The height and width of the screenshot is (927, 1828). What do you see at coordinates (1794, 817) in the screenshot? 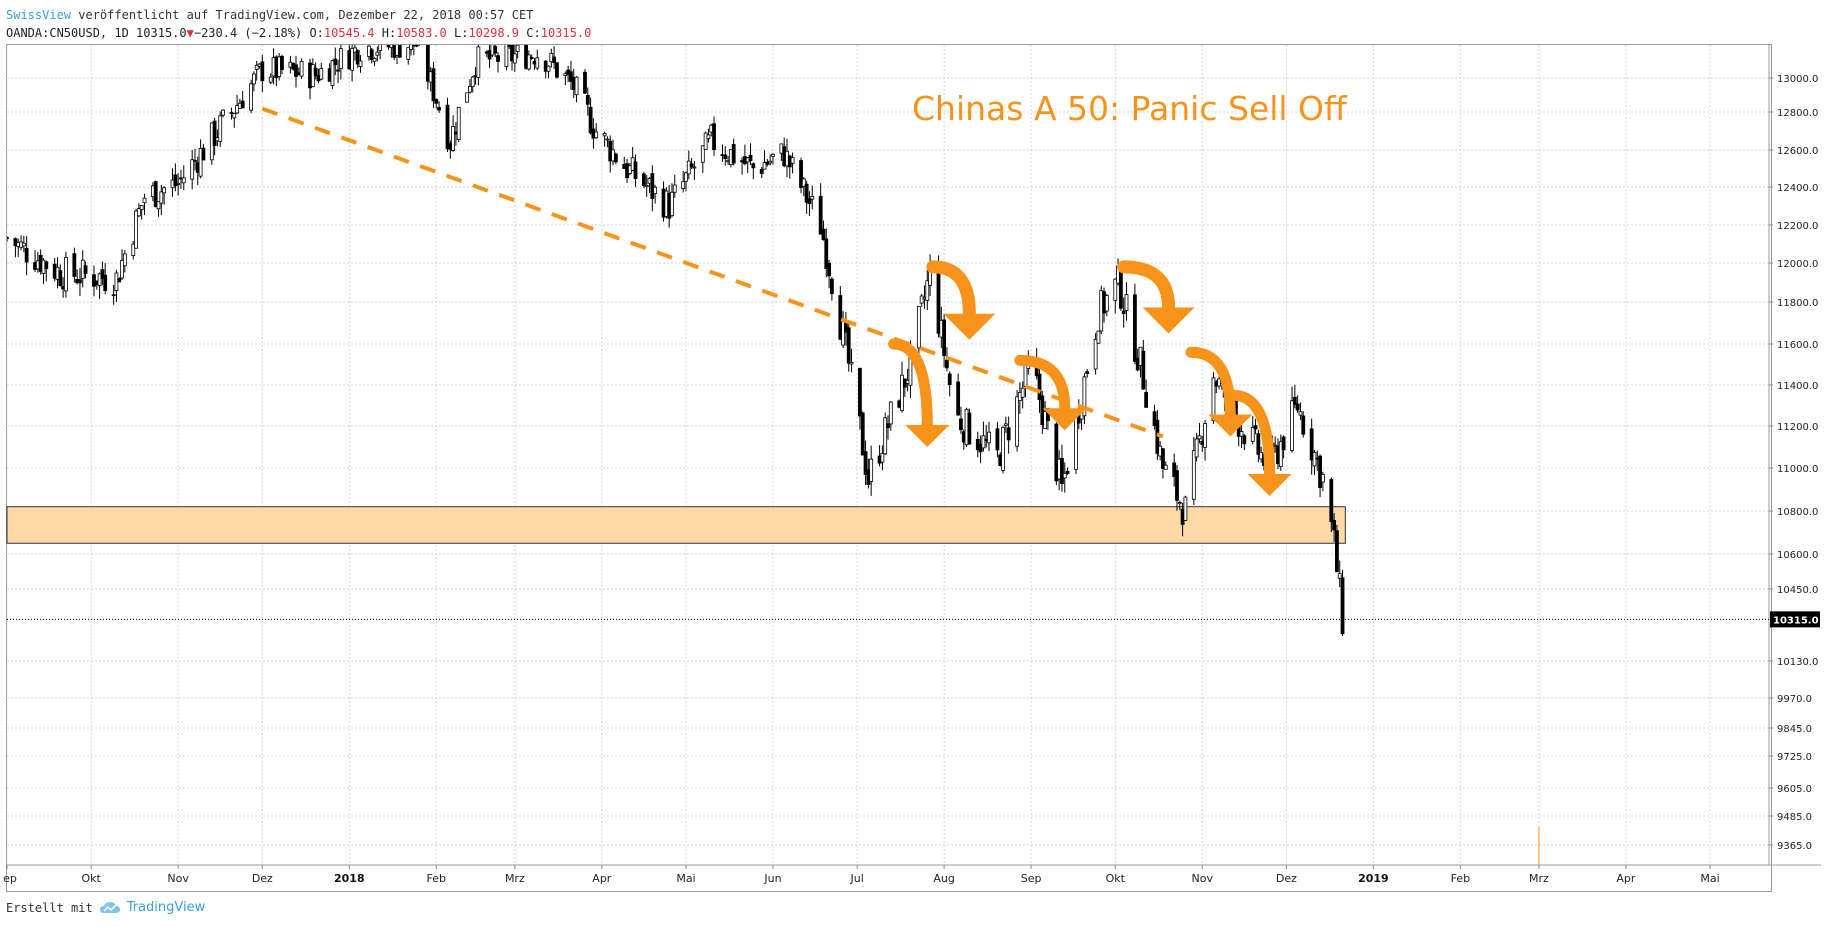
I see `y-tick-label: 9485.0` at bounding box center [1794, 817].